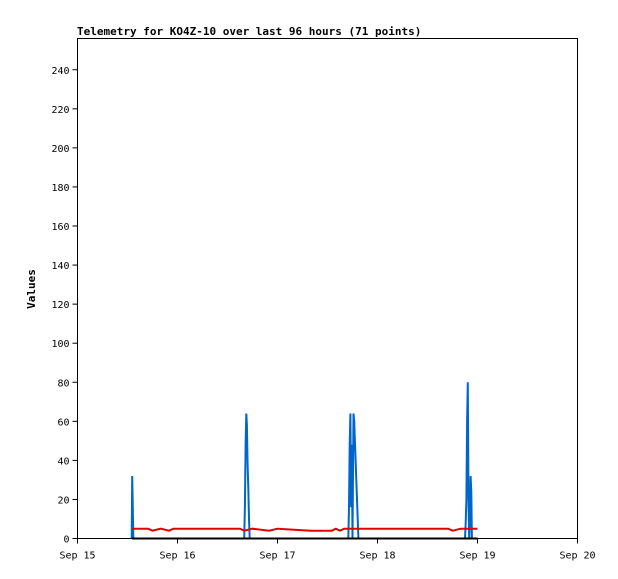 This screenshot has width=618, height=579. Describe the element at coordinates (77, 556) in the screenshot. I see `x-tick-label: Sep 15` at that location.